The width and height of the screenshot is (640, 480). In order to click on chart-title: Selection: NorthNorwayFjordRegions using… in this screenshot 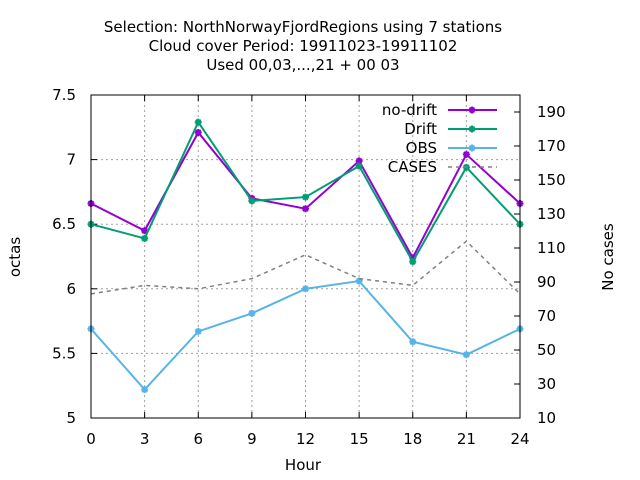, I will do `click(303, 46)`.